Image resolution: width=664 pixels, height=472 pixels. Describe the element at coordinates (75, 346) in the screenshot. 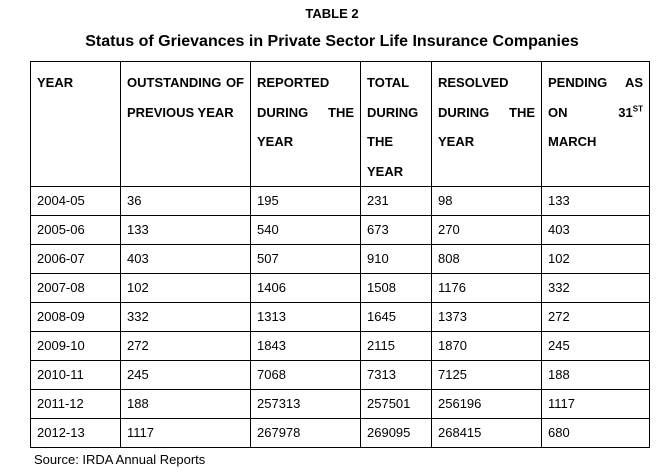

I see `cell-year: 2009-10` at that location.